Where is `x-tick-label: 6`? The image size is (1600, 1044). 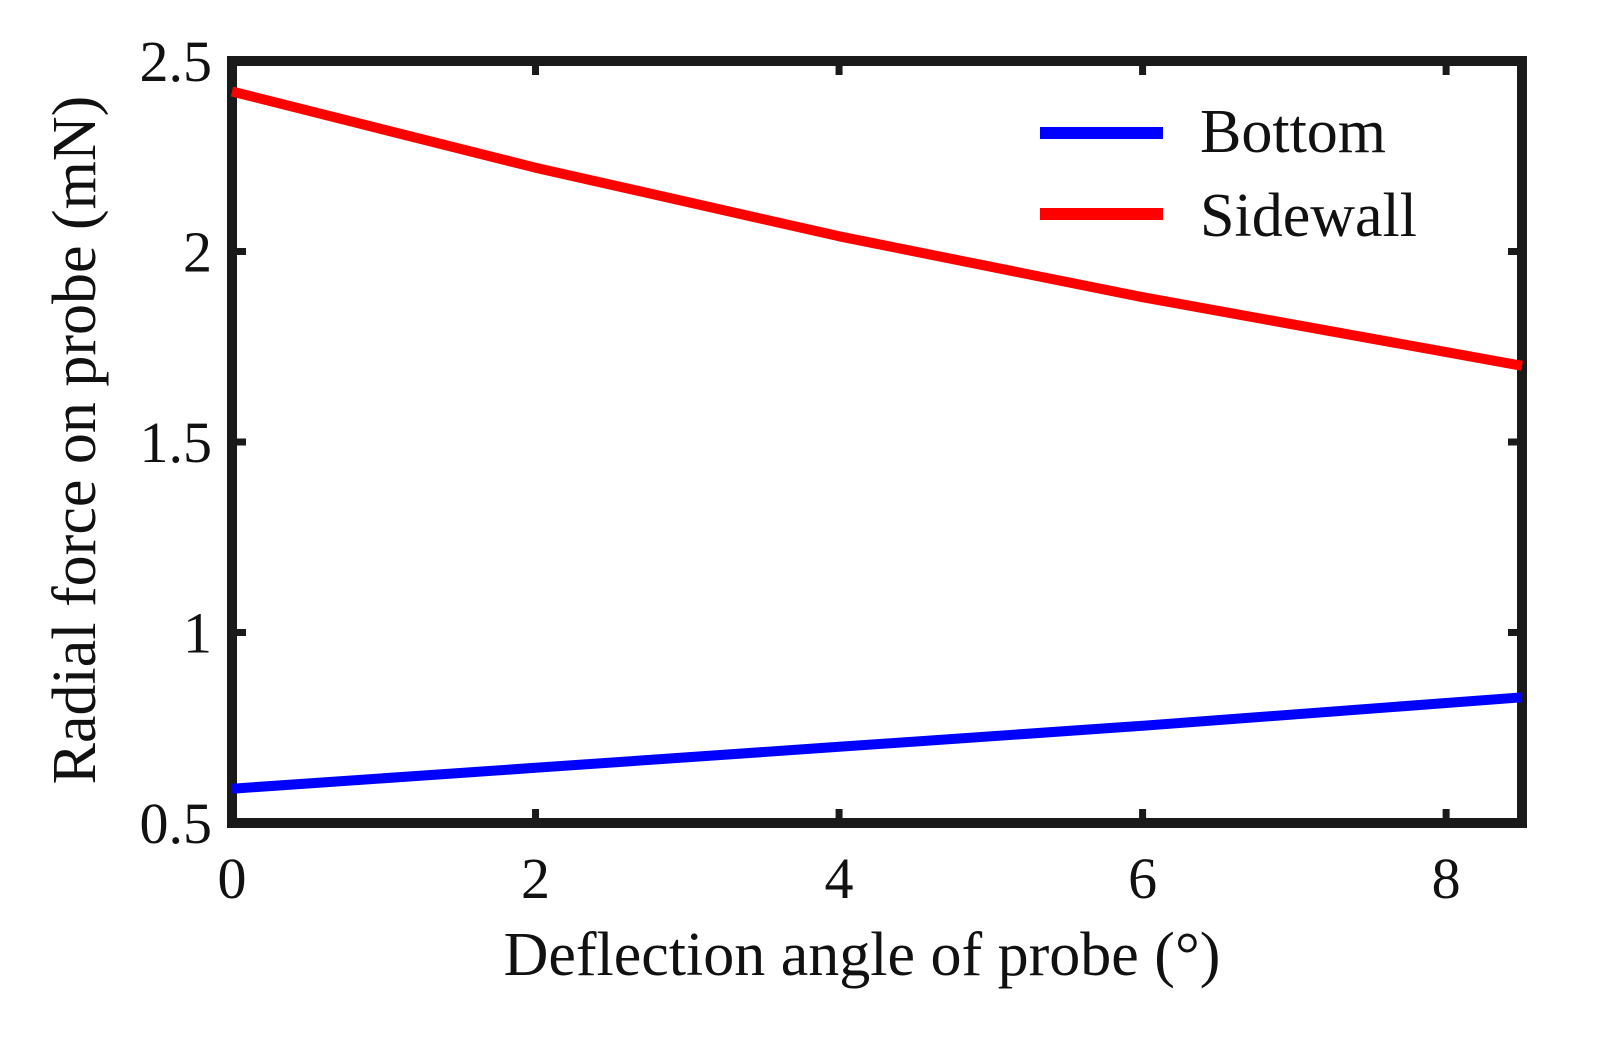
x-tick-label: 6 is located at coordinates (1142, 878).